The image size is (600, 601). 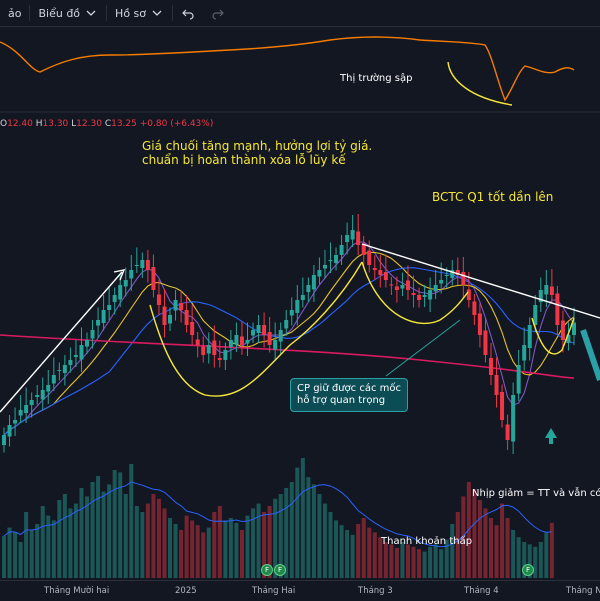 I want to click on support-curve-middle, so click(x=415, y=293).